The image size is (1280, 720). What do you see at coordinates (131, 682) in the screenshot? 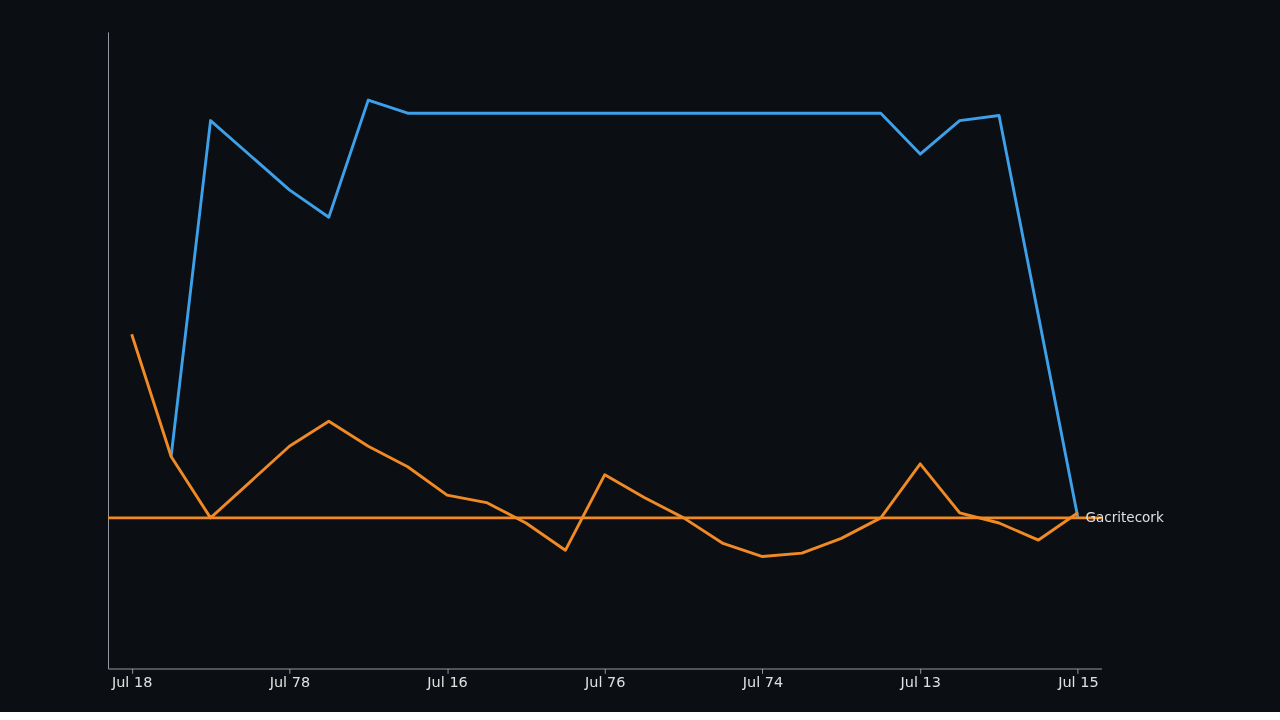
I see `x-tick-label: Jul 18` at bounding box center [131, 682].